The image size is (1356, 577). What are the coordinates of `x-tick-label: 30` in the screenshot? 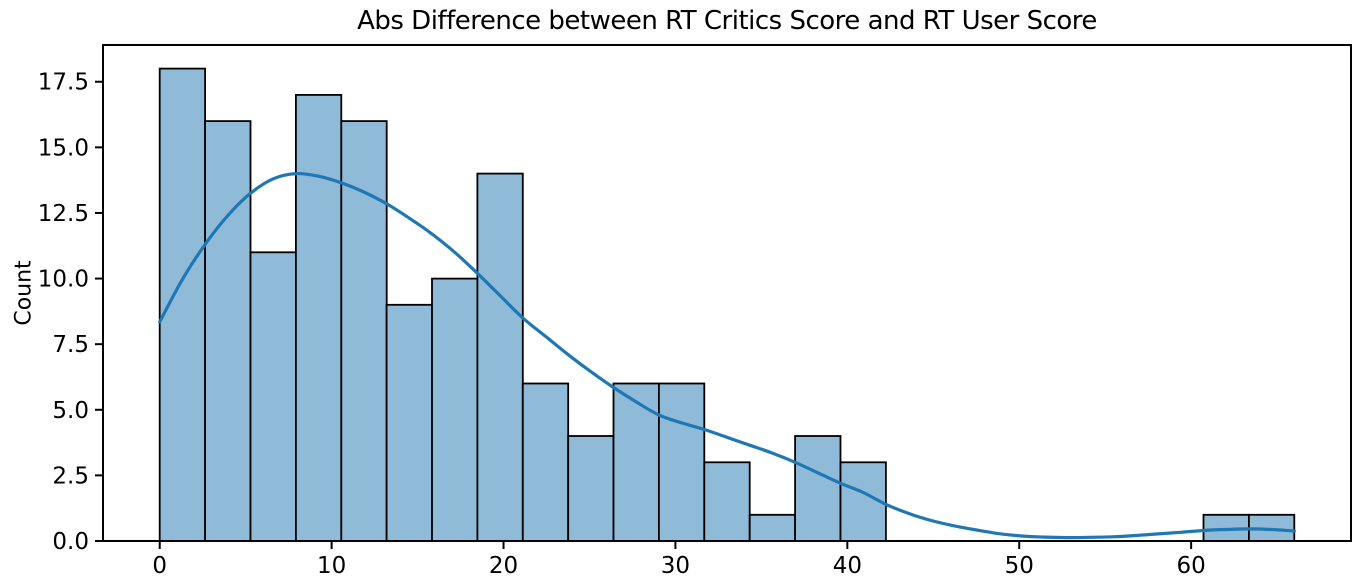 It's located at (675, 565).